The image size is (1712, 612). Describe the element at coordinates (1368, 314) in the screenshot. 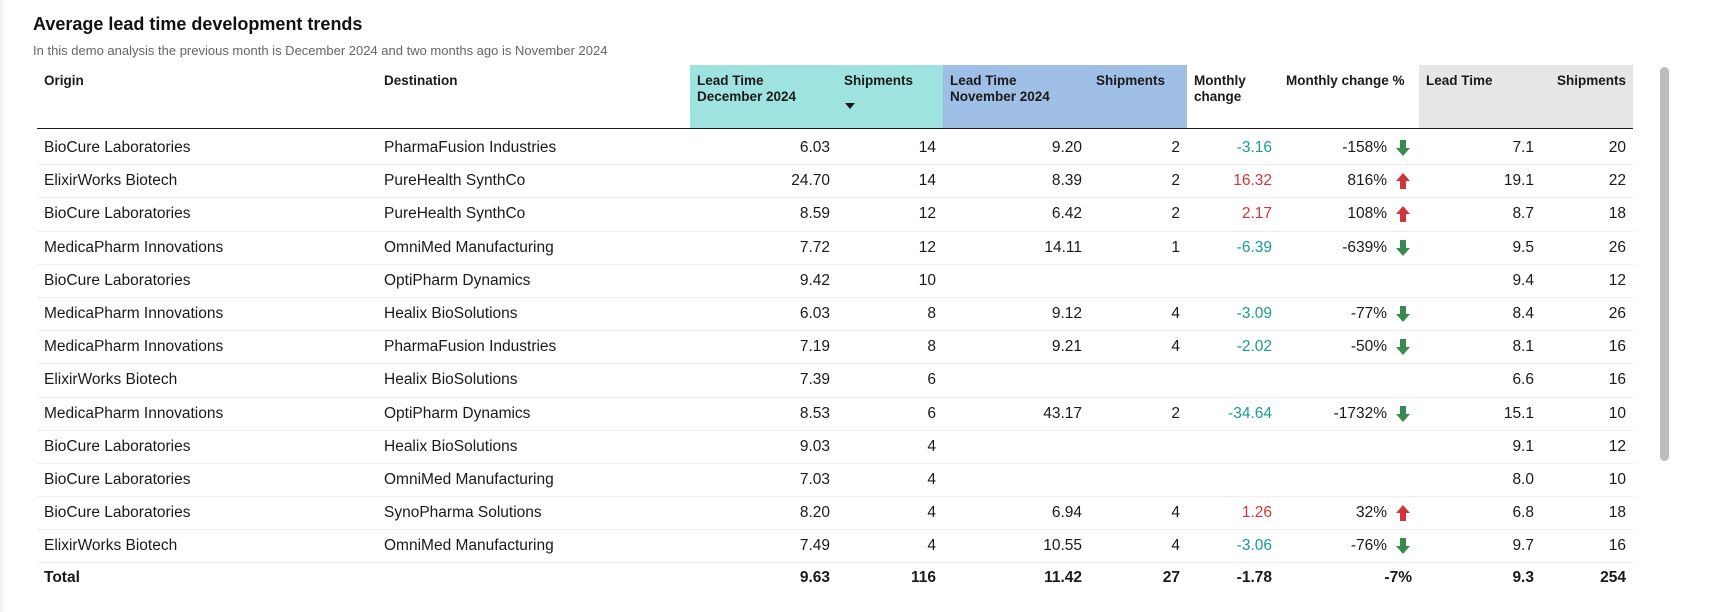

I see `monthly-change-pct-value: -77%` at that location.